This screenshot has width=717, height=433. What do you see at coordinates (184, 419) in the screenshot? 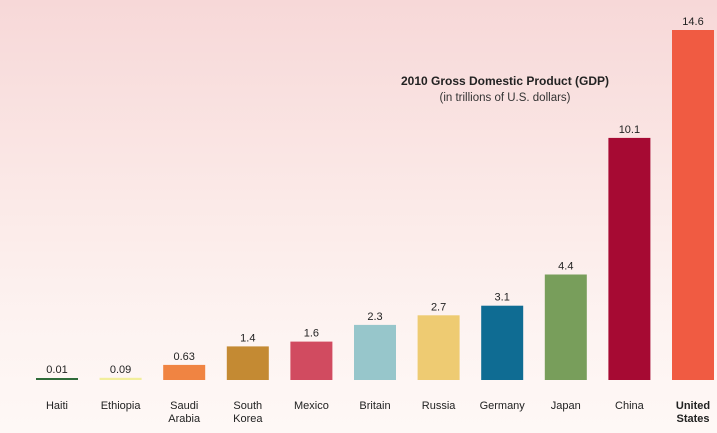
I see `category-label-2-1: Arabia` at bounding box center [184, 419].